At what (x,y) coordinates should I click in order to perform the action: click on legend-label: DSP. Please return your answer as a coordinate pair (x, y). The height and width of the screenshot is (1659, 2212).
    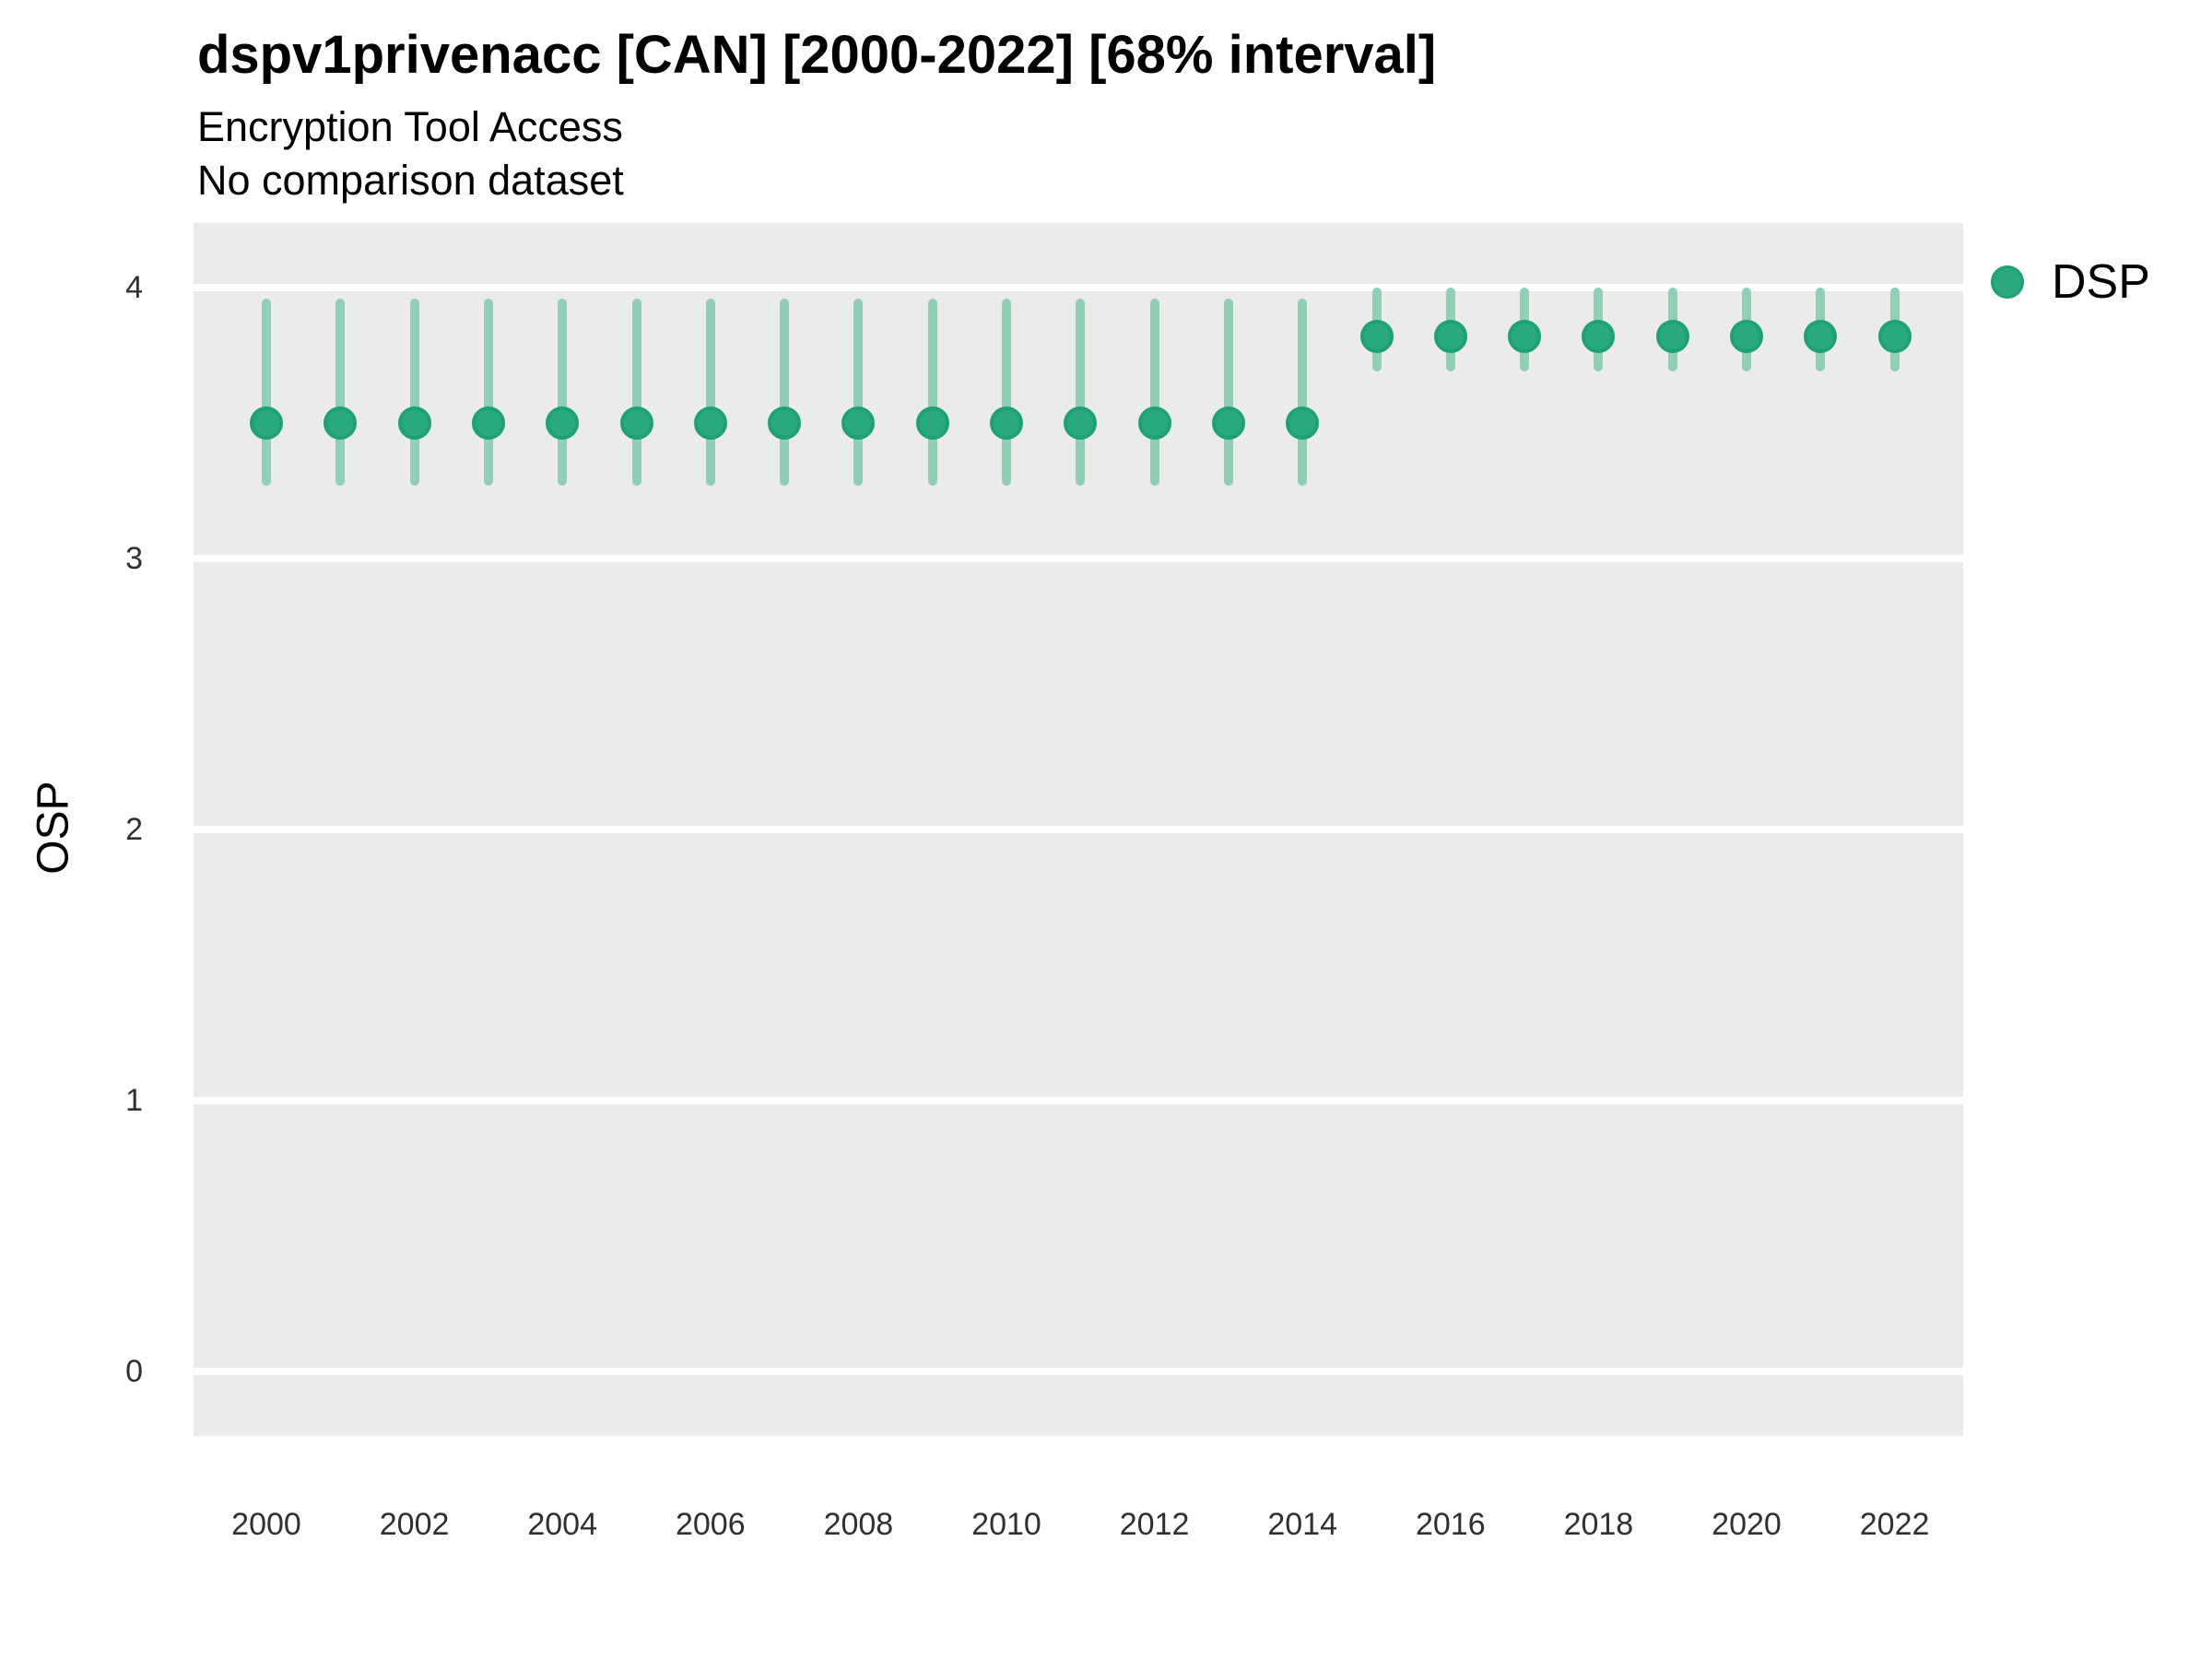
    Looking at the image, I should click on (2101, 282).